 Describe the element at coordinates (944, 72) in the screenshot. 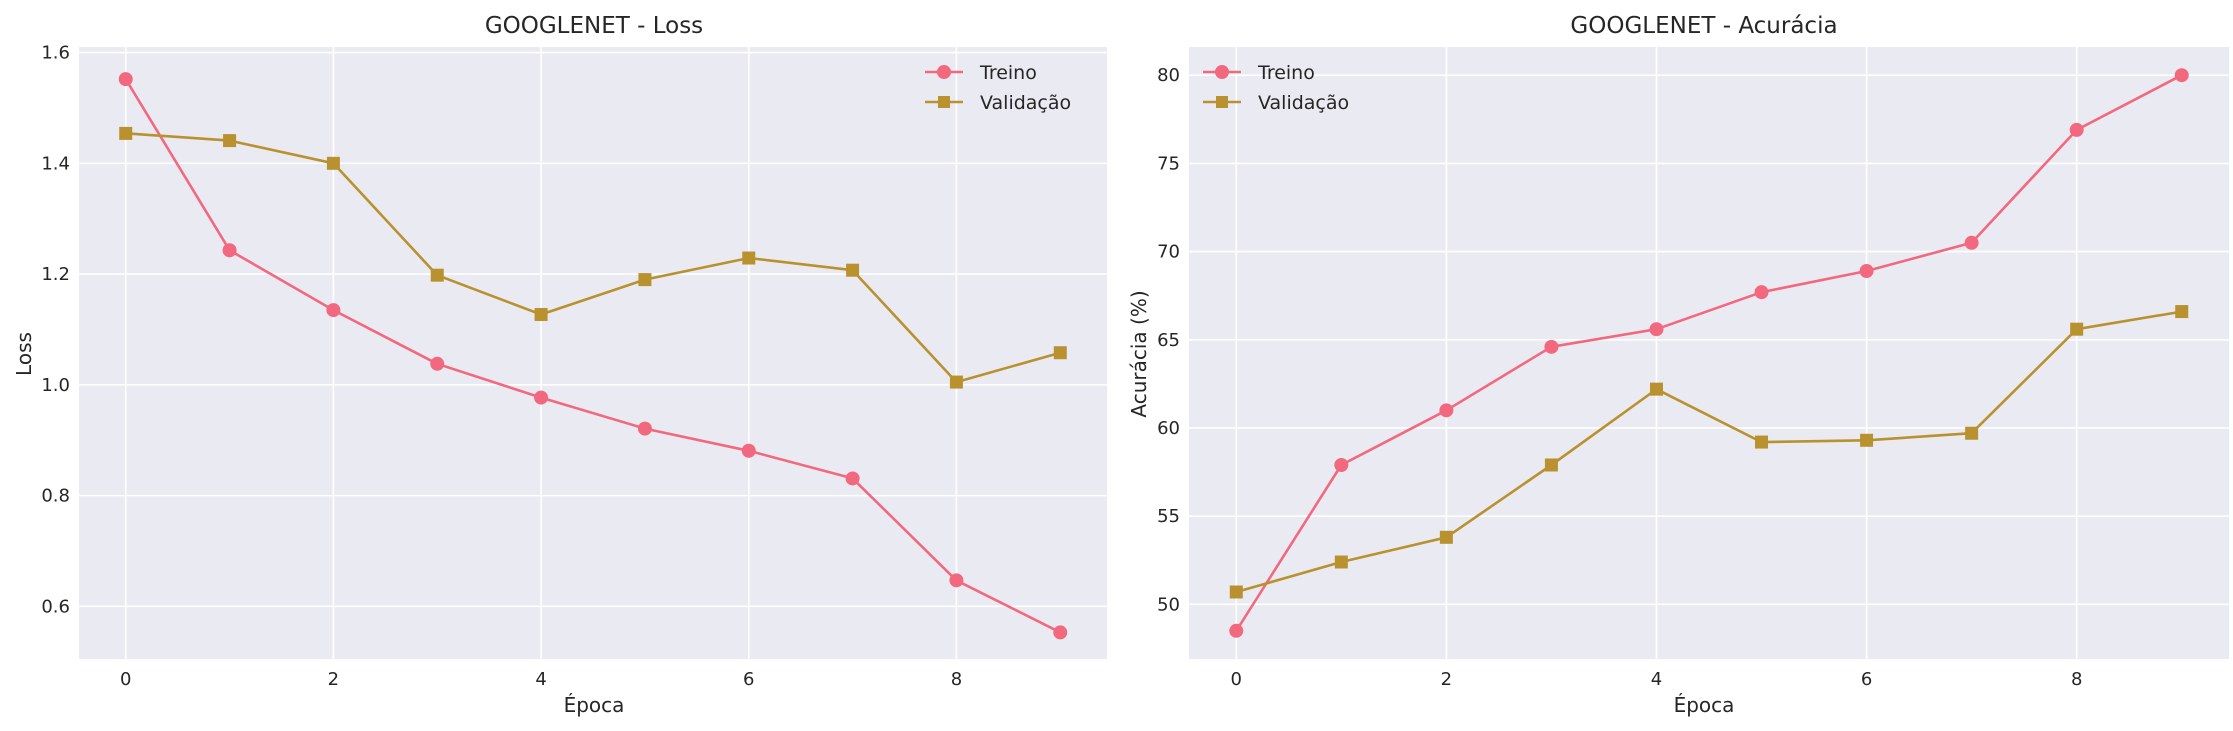

I see `loss-legend-marker-treino` at that location.